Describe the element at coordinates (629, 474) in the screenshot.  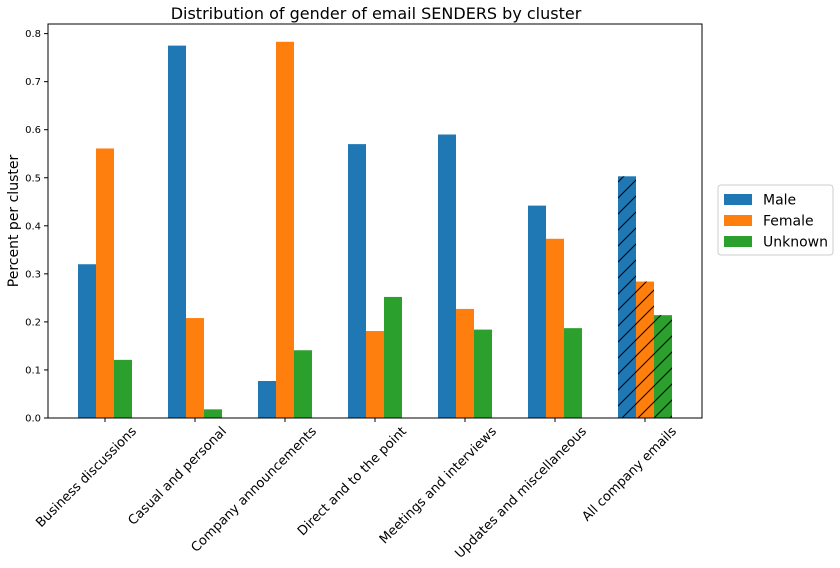
I see `x-tick-label: All company emails` at that location.